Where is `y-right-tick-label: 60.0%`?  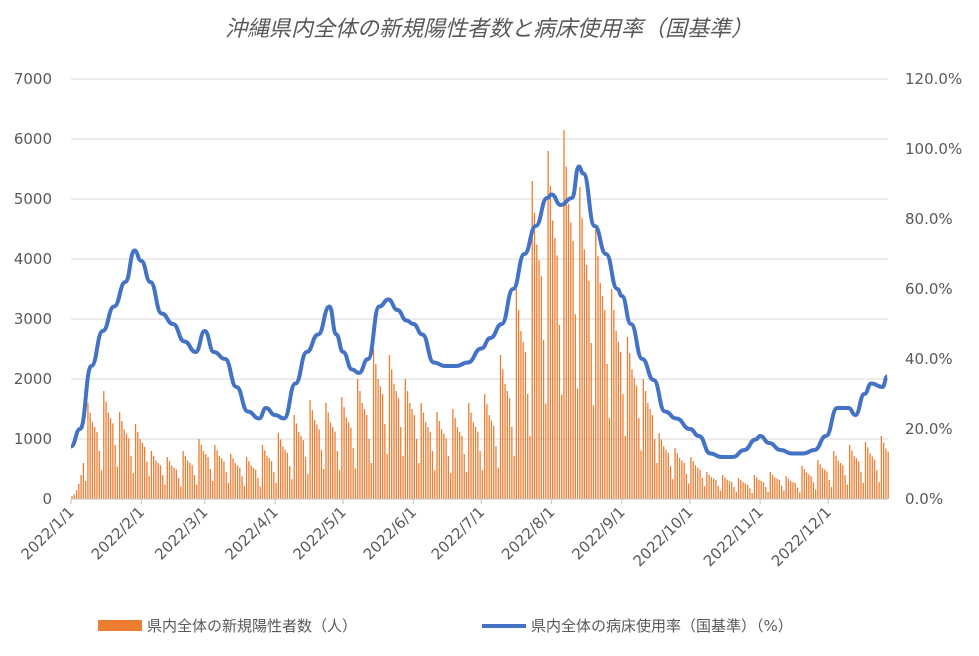 y-right-tick-label: 60.0% is located at coordinates (929, 289).